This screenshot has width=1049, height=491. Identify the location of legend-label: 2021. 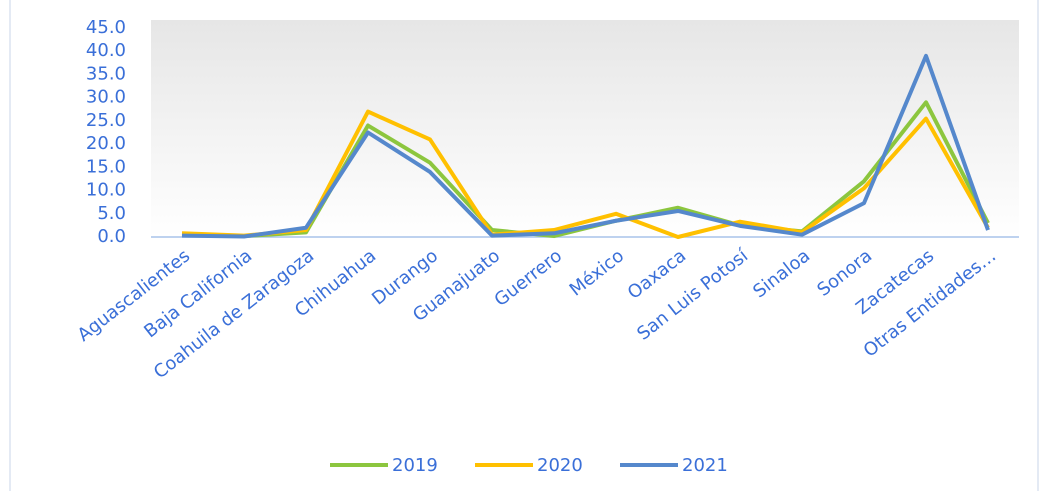
(705, 465).